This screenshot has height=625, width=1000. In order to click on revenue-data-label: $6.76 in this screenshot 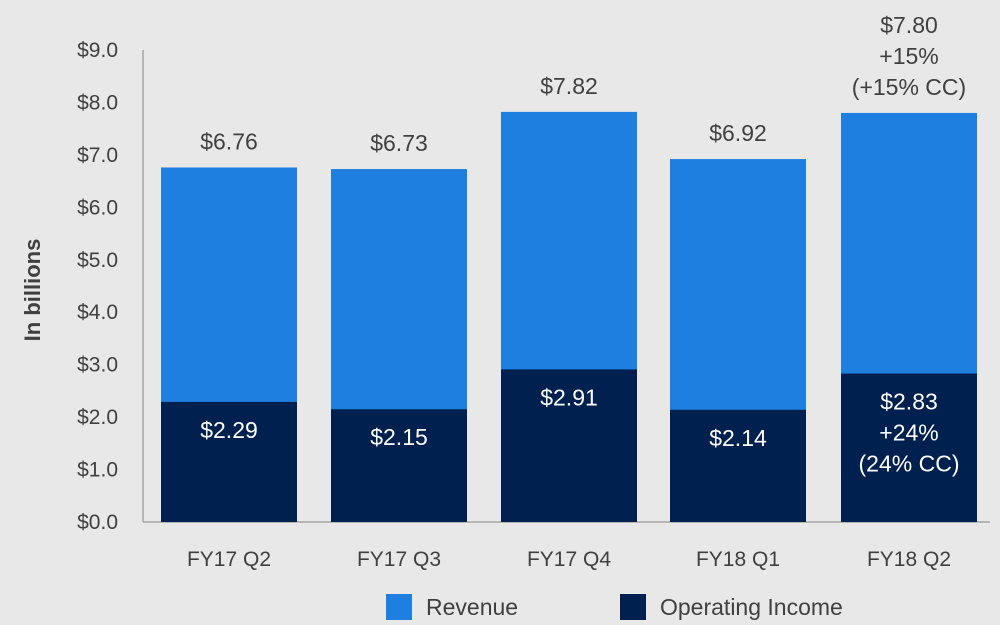, I will do `click(229, 141)`.